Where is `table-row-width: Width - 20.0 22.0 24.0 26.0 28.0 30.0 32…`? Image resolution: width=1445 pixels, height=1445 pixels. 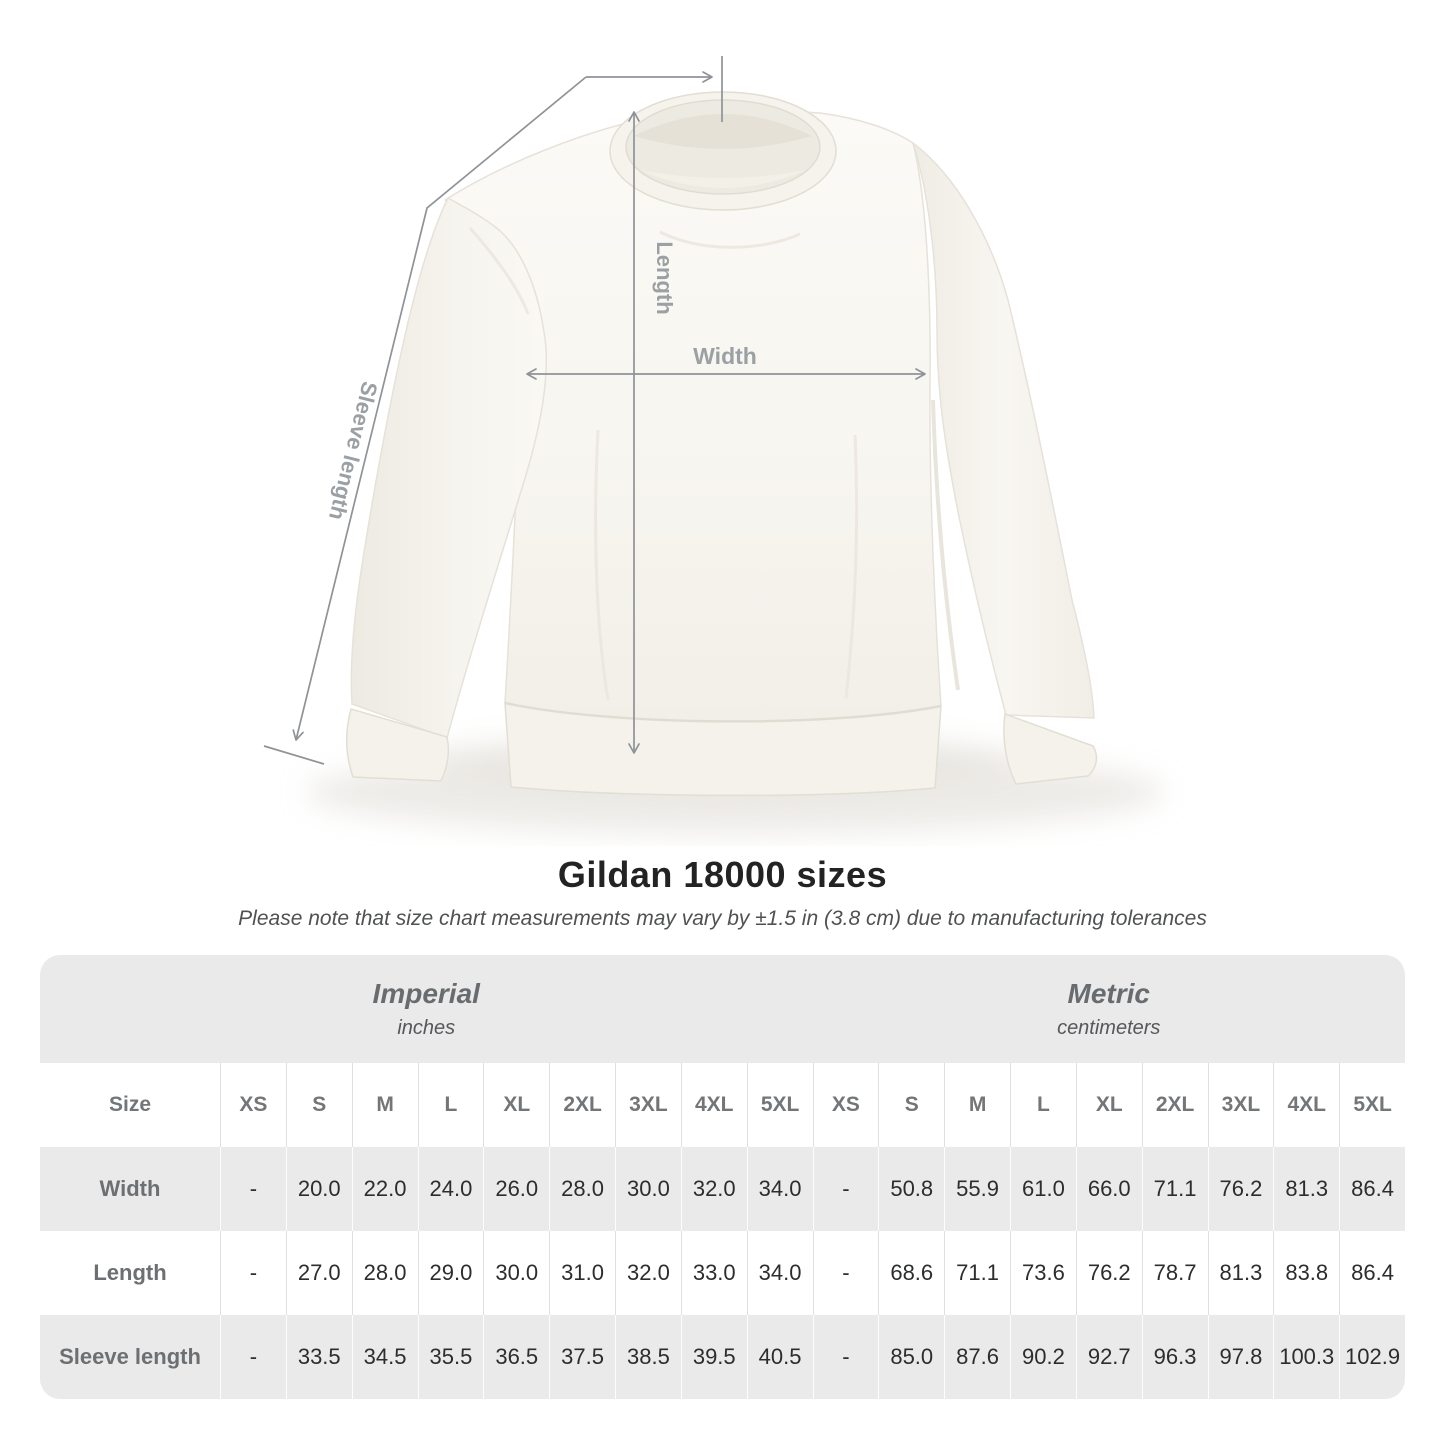
table-row-width: Width - 20.0 22.0 24.0 26.0 28.0 30.0 32… is located at coordinates (722, 1189).